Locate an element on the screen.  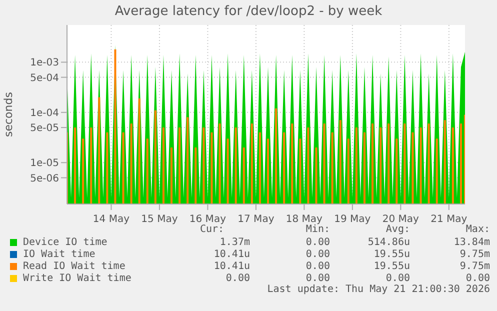
x-tick-label: 21 May is located at coordinates (449, 219).